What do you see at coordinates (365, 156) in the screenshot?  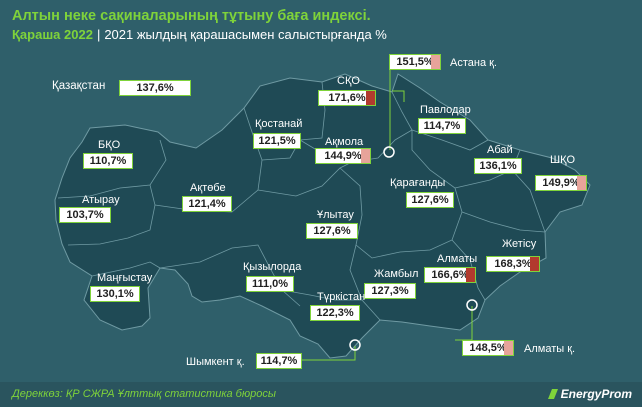 I see `akmola-highlight-bar` at bounding box center [365, 156].